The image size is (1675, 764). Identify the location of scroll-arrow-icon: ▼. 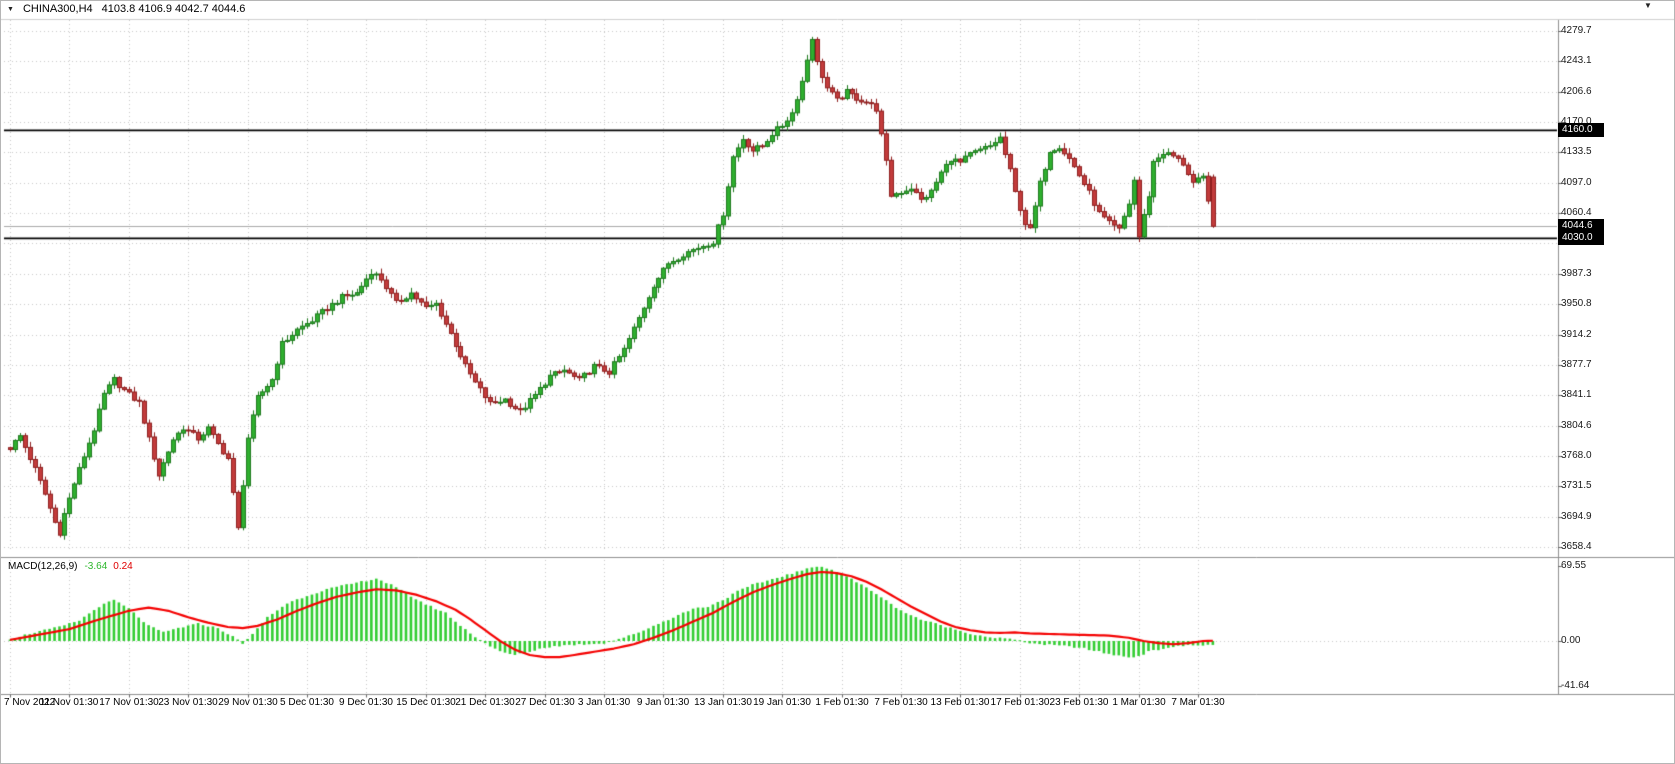
(1648, 5).